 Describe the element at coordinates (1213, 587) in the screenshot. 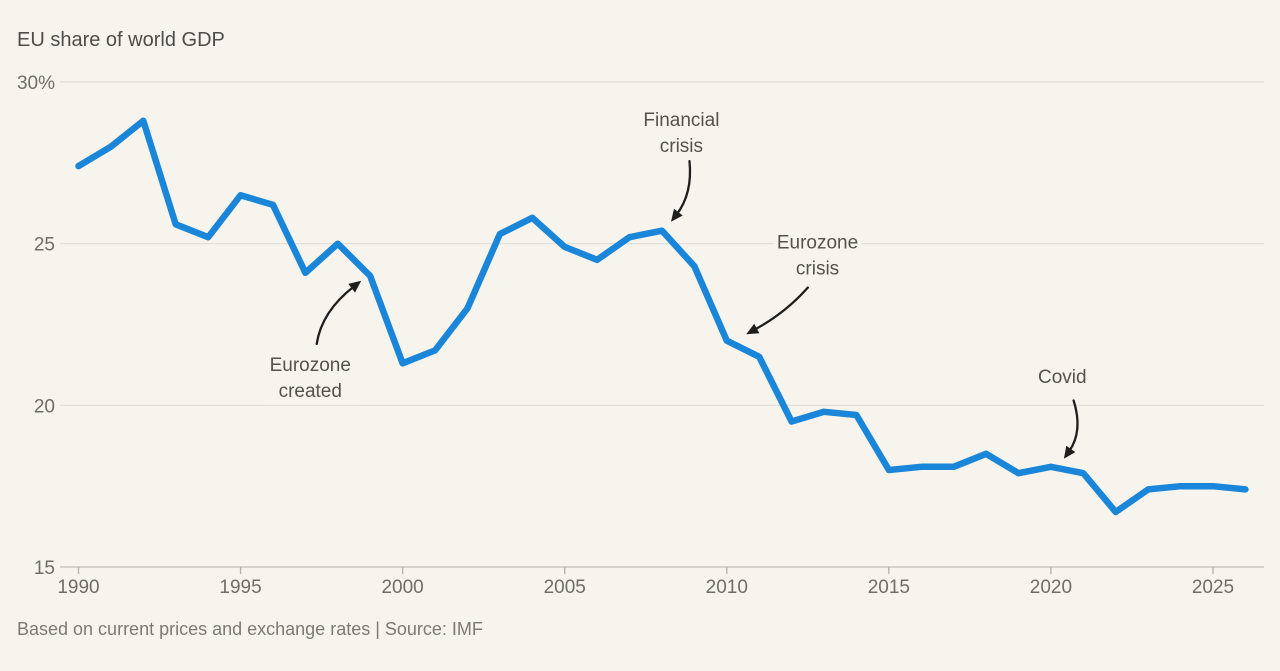

I see `x-axis-label-2025: 2025` at that location.